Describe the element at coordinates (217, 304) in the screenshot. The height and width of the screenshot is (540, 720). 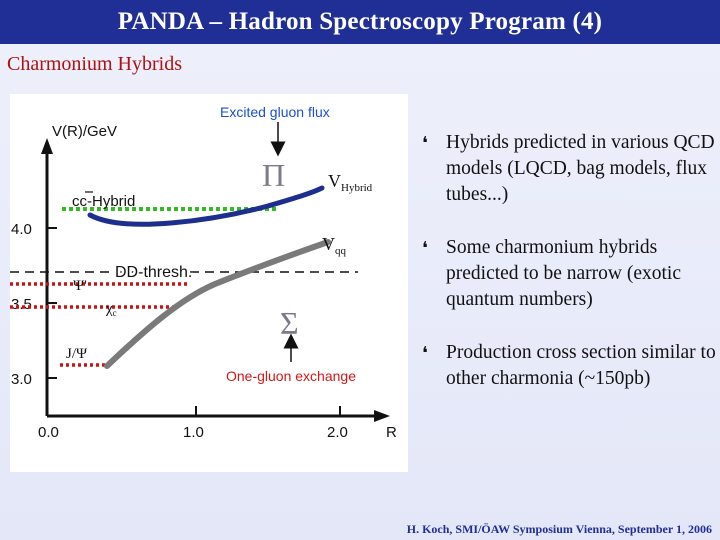
I see `v-qq-curve` at that location.